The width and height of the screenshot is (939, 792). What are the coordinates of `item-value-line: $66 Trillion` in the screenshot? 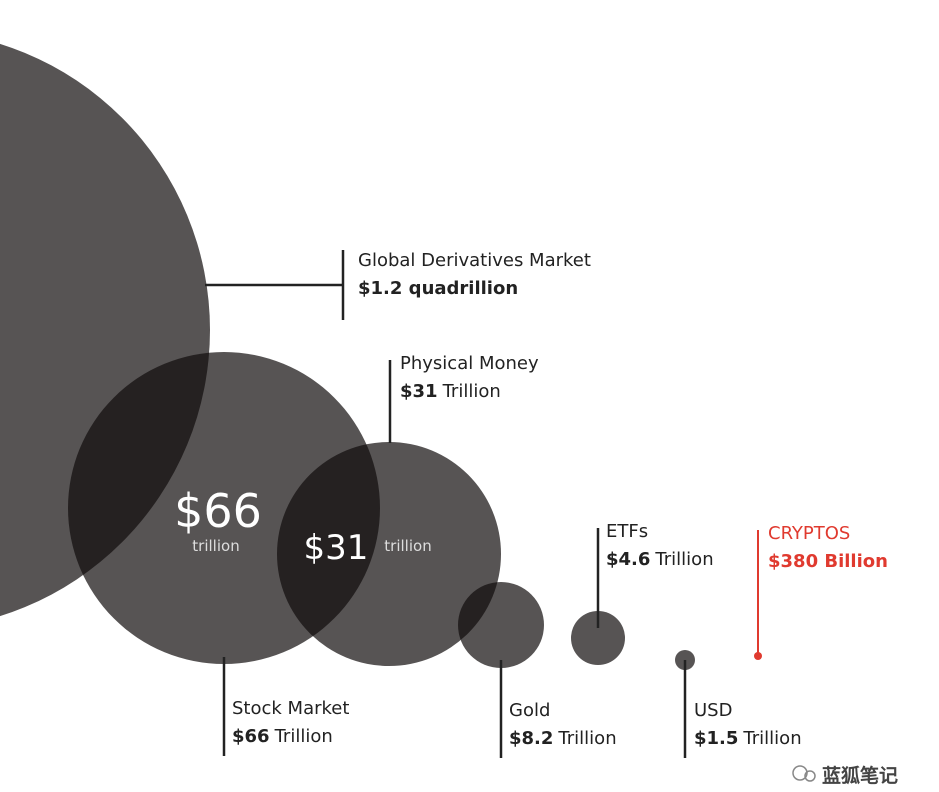 It's located at (282, 736).